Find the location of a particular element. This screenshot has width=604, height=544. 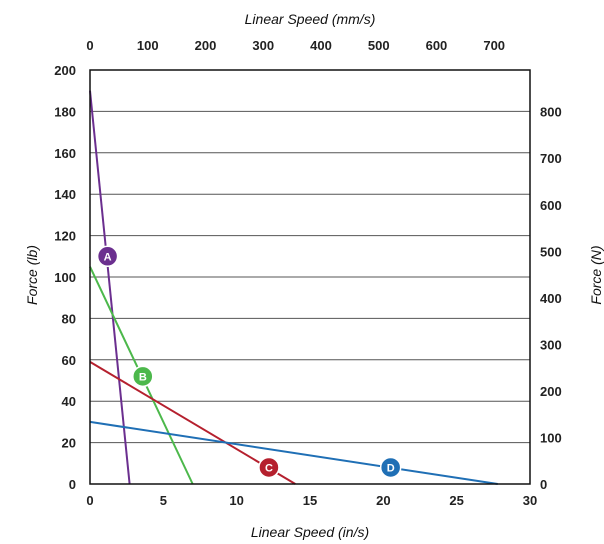

y2-tick-600: 600 is located at coordinates (551, 205).